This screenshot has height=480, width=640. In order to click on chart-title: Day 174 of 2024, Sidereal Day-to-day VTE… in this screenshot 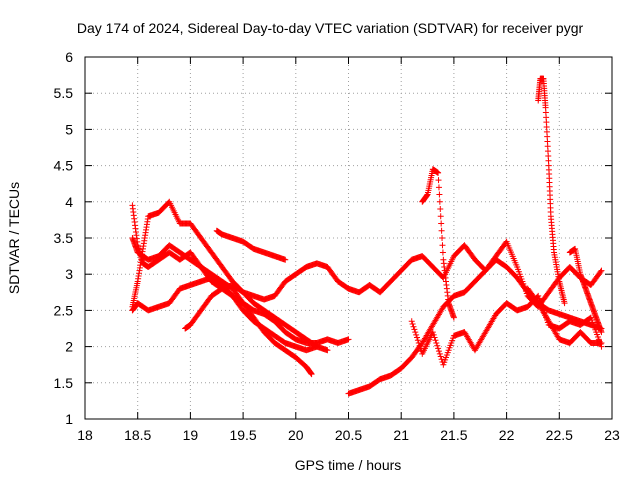, I will do `click(330, 28)`.